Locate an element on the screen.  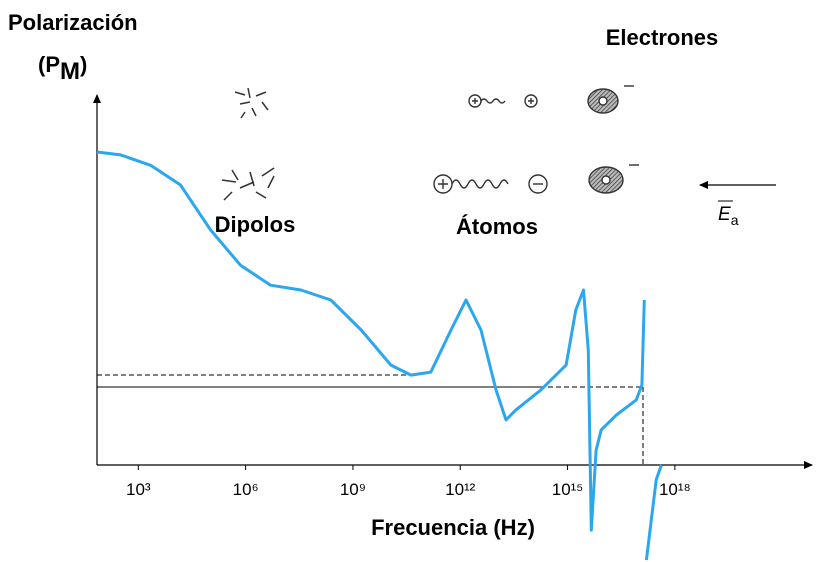
field-label: Ea is located at coordinates (728, 216).